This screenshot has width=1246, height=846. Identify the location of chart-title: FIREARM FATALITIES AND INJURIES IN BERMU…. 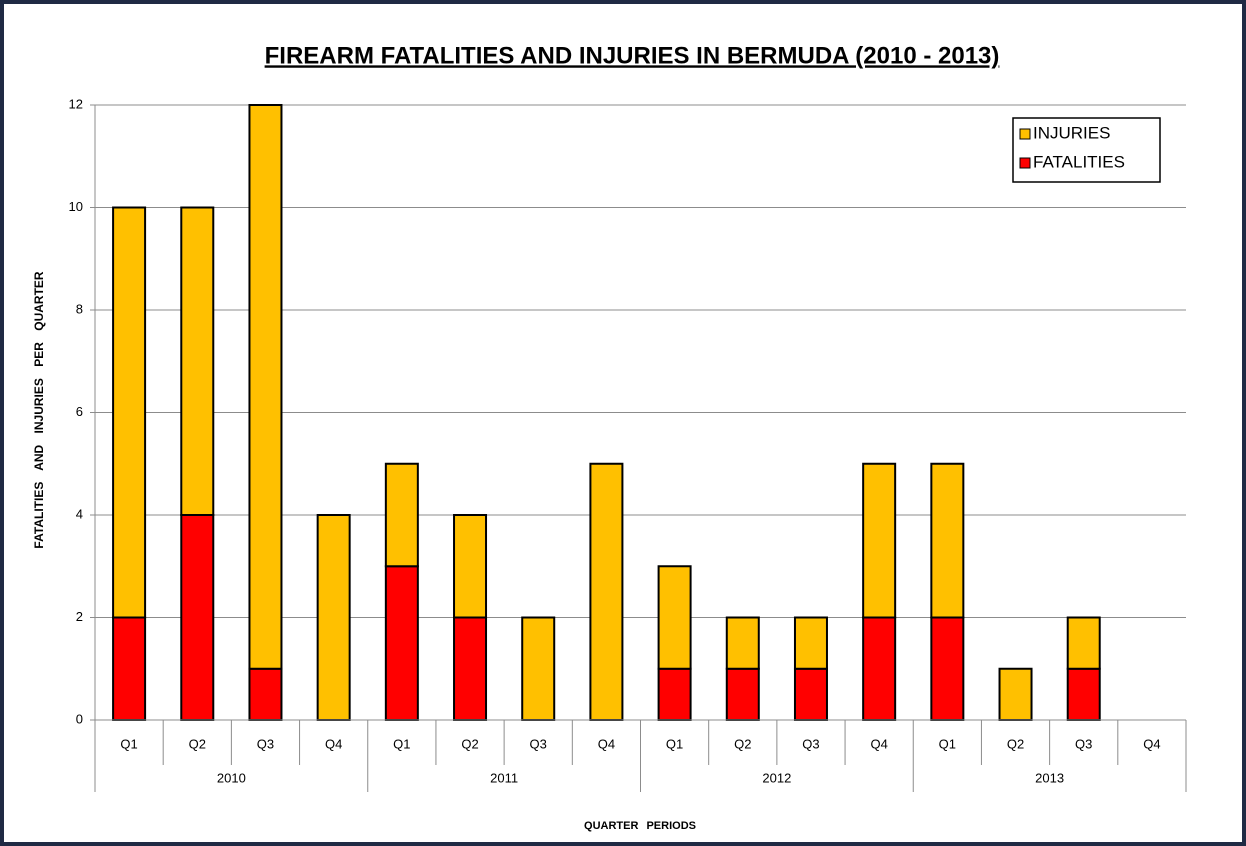
(632, 55).